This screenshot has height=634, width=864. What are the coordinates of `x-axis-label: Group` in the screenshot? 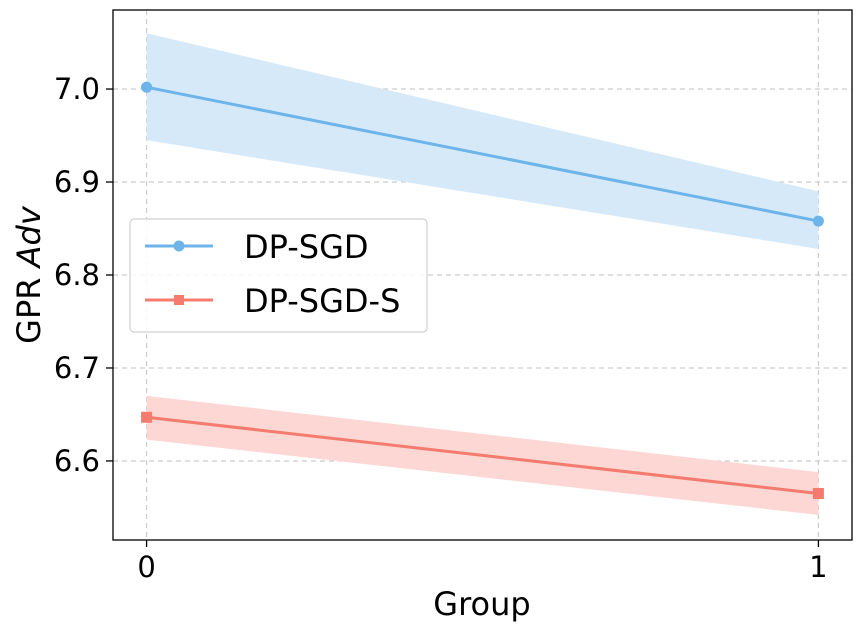 It's located at (481, 604).